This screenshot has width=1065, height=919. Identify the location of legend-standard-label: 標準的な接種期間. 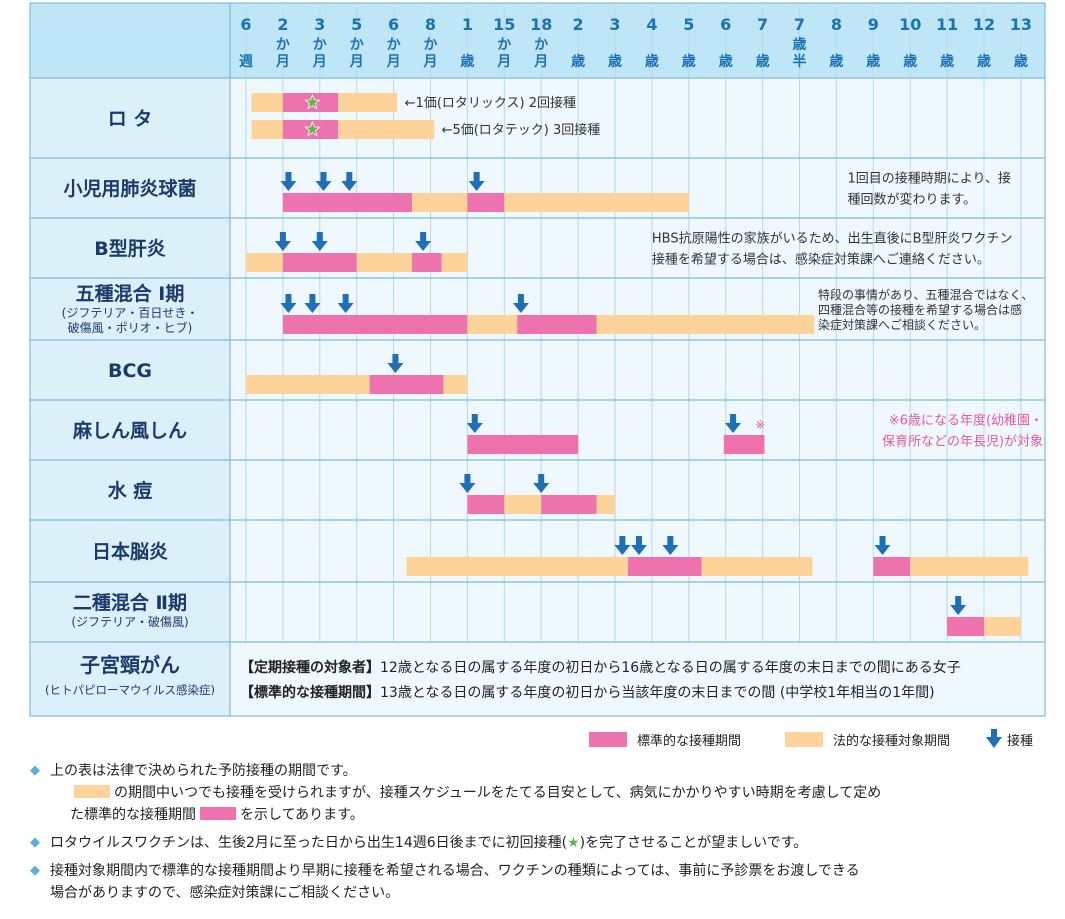
(689, 741).